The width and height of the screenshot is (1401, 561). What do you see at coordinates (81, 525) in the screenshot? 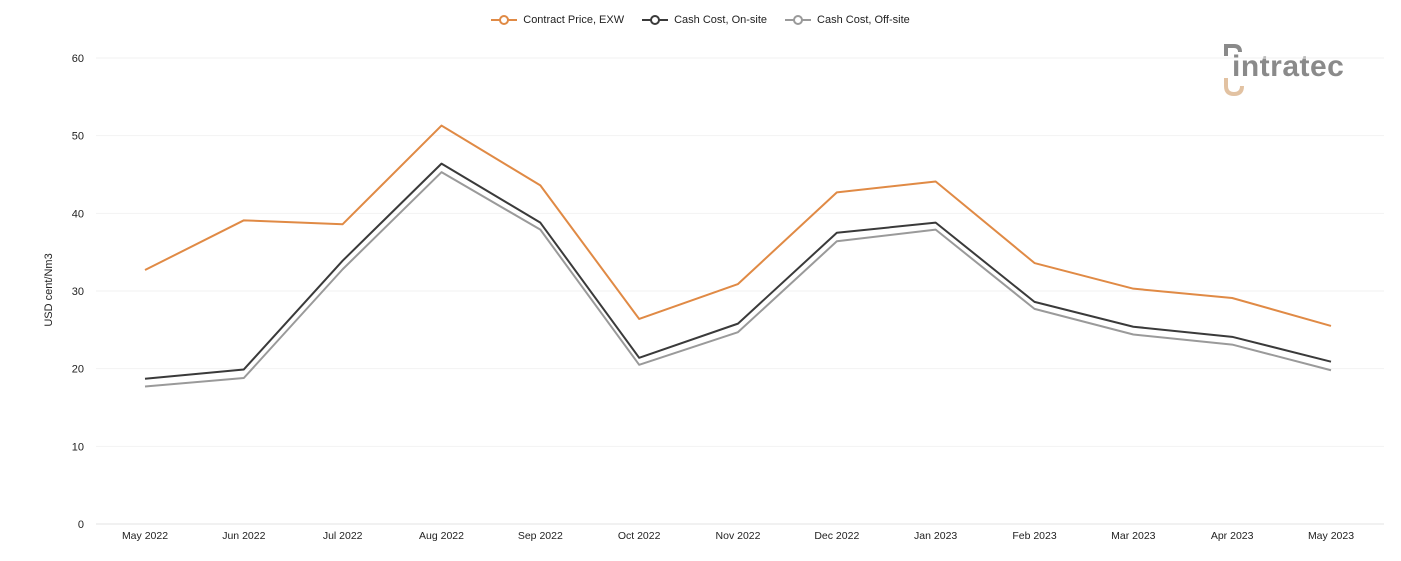
I see `y-tick-label: 0` at bounding box center [81, 525].